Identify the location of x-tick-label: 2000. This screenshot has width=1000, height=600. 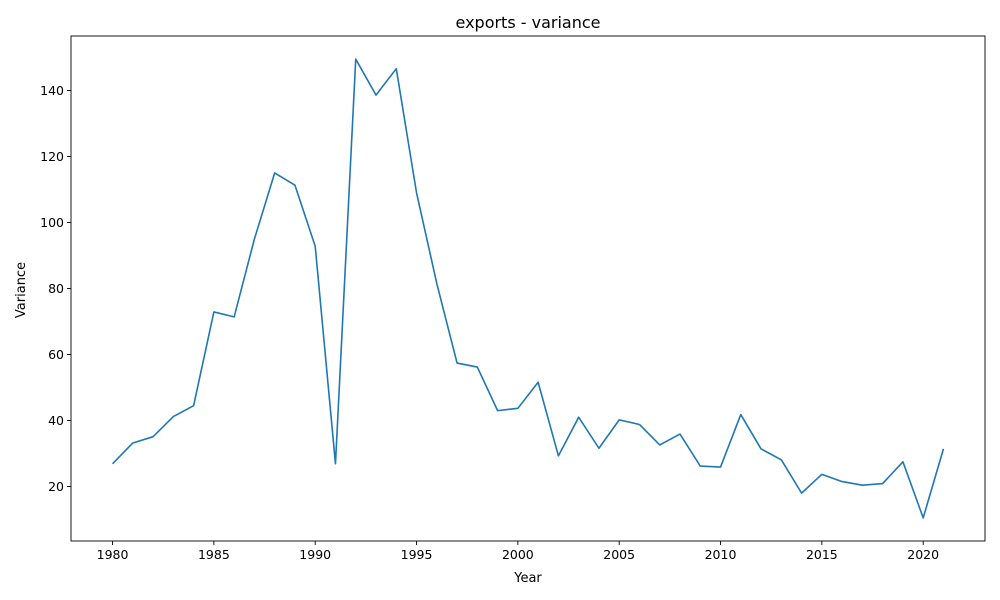
(518, 554).